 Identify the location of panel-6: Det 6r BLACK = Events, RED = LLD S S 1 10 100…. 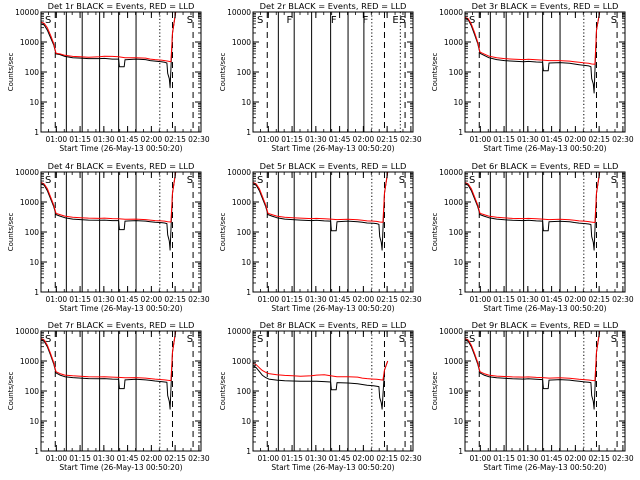
(532, 237).